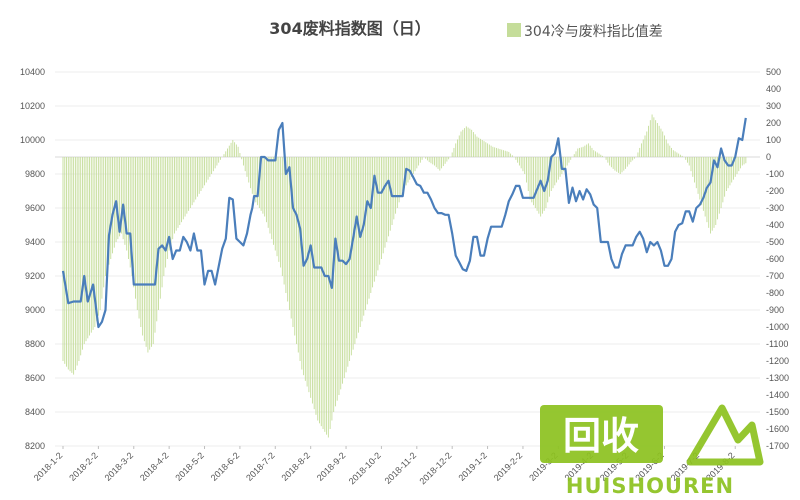 The image size is (800, 500). What do you see at coordinates (775, 242) in the screenshot?
I see `right-tick-label: -500` at bounding box center [775, 242].